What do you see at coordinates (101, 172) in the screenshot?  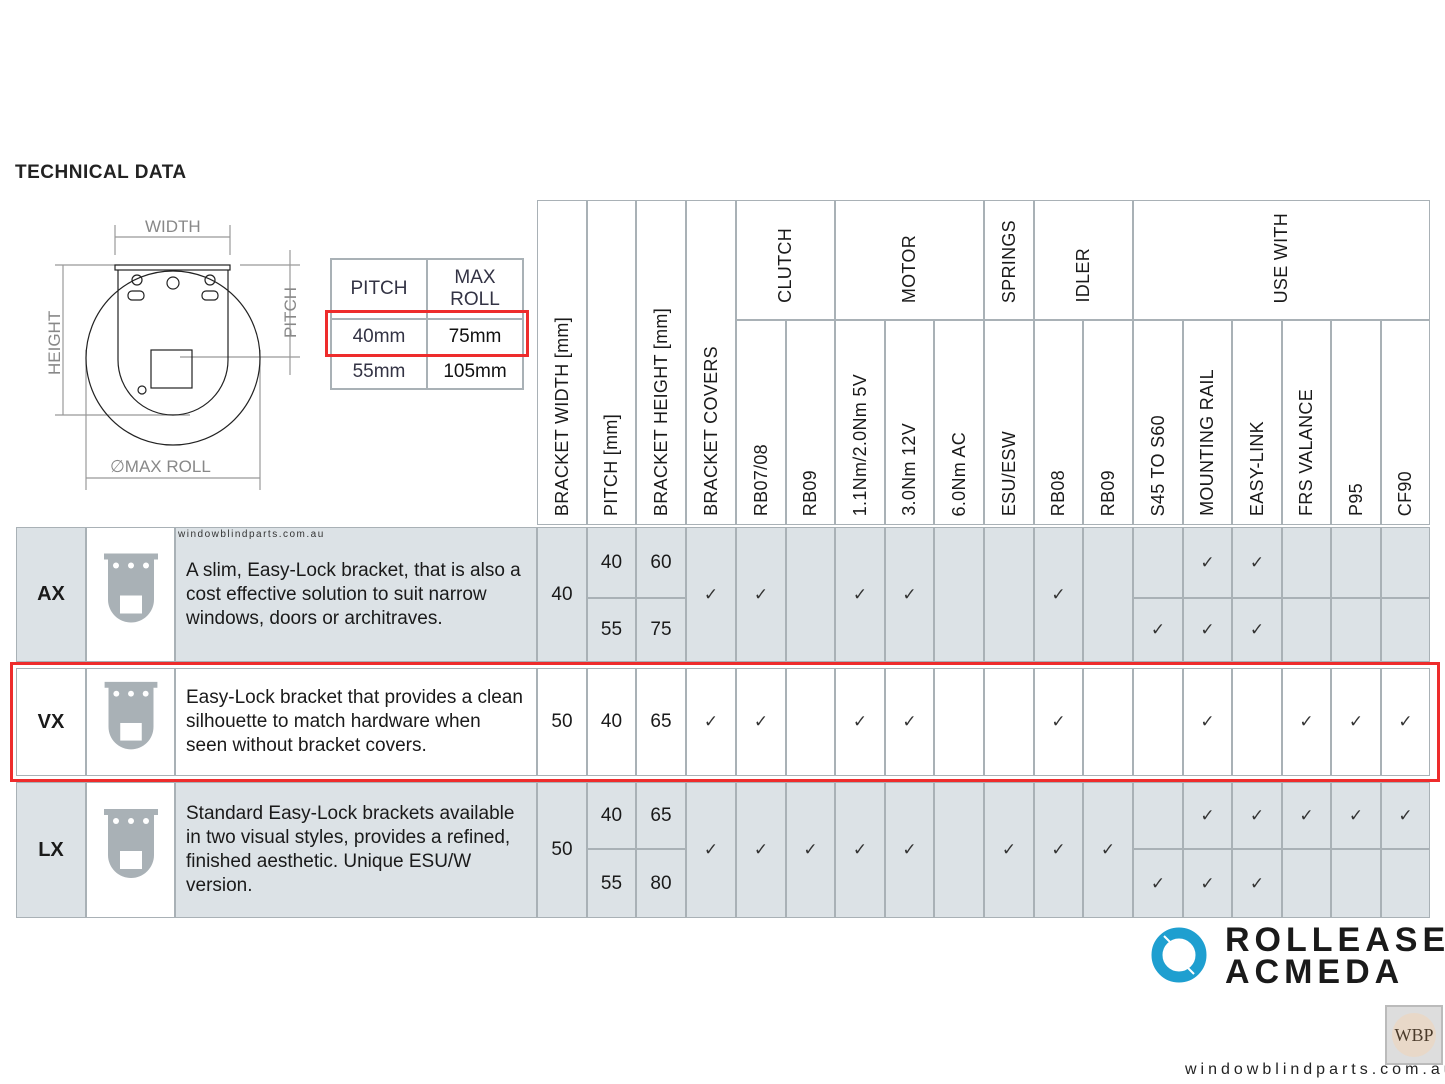 I see `page-title: TECHNICAL DATA` at bounding box center [101, 172].